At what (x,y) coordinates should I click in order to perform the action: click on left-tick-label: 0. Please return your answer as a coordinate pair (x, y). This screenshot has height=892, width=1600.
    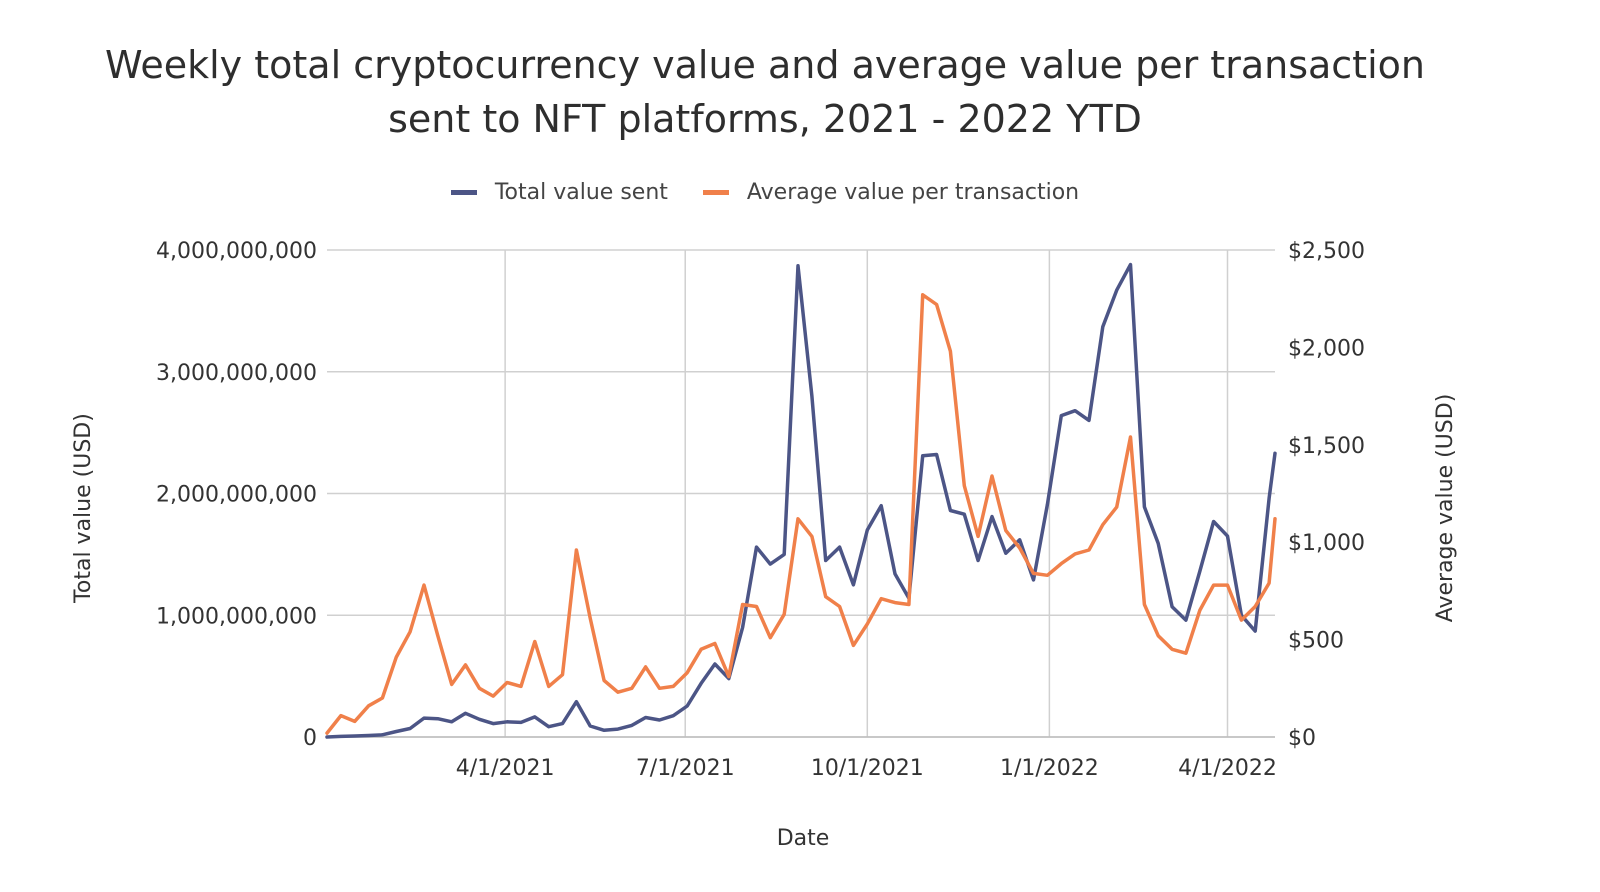
    Looking at the image, I should click on (310, 738).